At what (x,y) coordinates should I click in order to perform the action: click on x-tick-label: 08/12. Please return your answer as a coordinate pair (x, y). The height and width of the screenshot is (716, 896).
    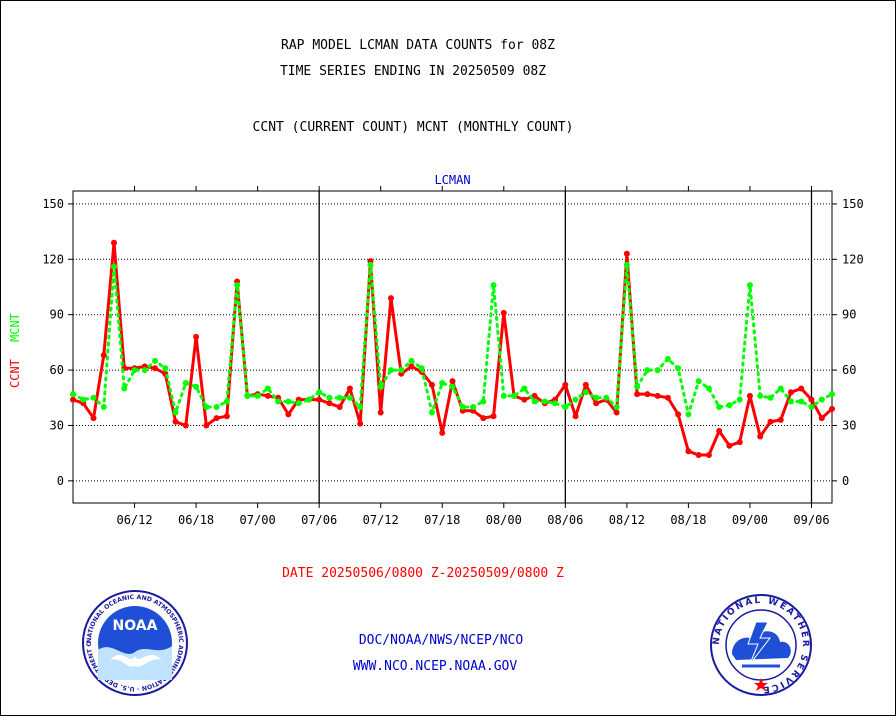
    Looking at the image, I should click on (627, 520).